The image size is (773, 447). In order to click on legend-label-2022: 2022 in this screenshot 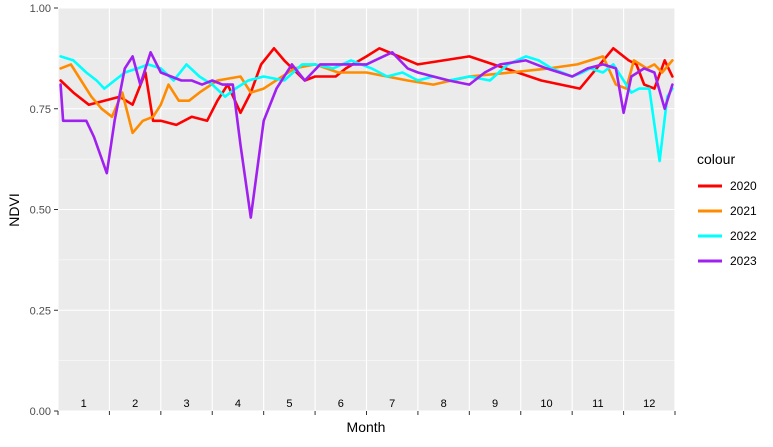, I will do `click(743, 236)`.